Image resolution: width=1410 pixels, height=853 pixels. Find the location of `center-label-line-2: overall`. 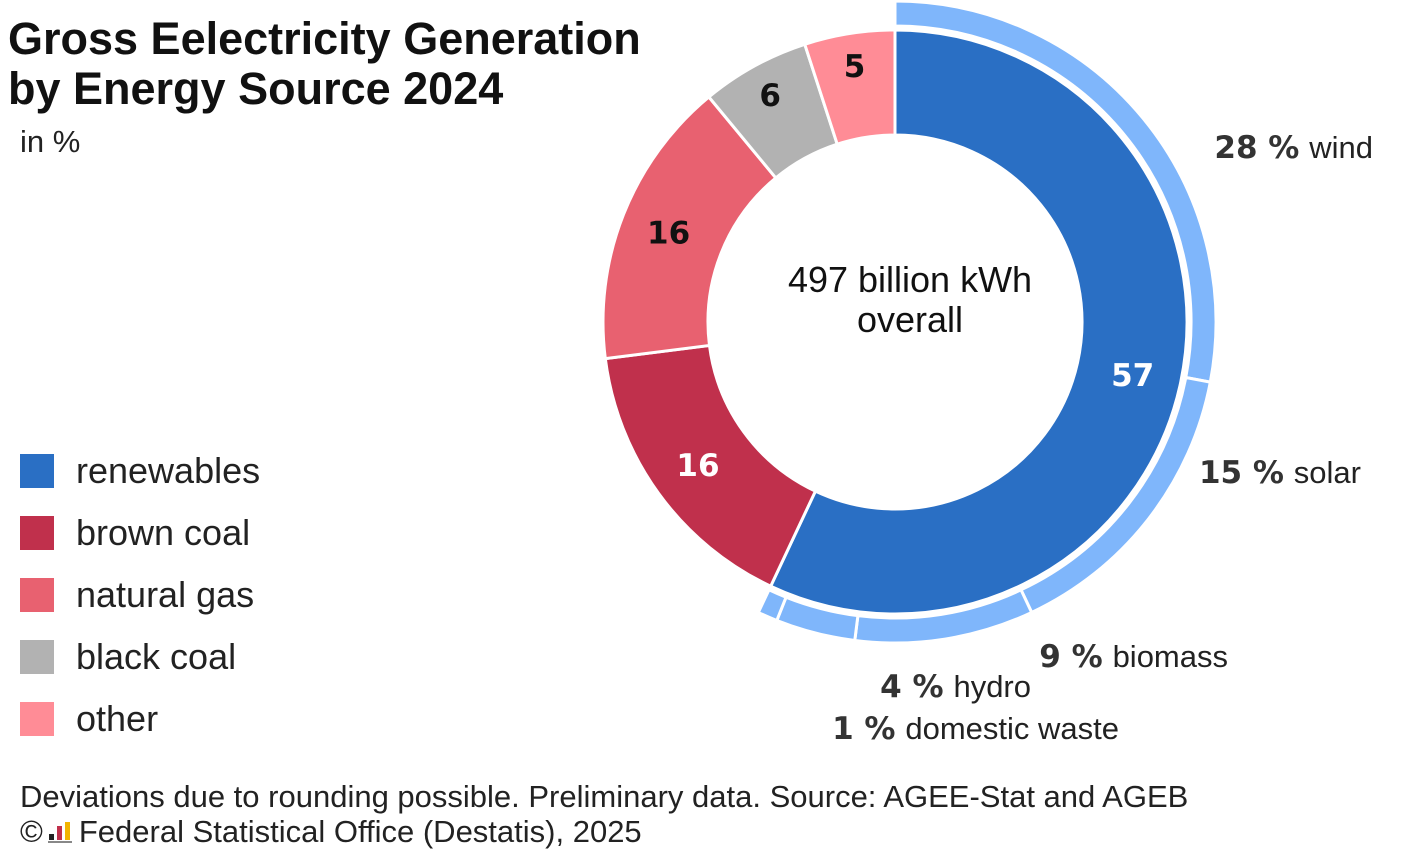

center-label-line-2: overall is located at coordinates (910, 319).